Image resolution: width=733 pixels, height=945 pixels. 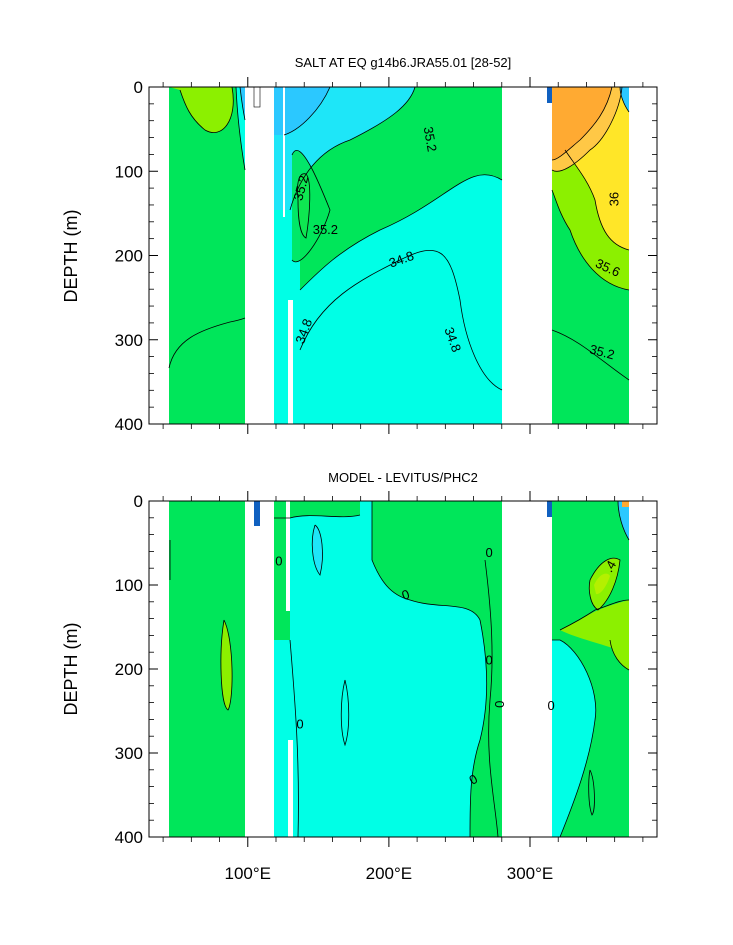 I want to click on fill-aqua-blob, so click(x=317, y=550).